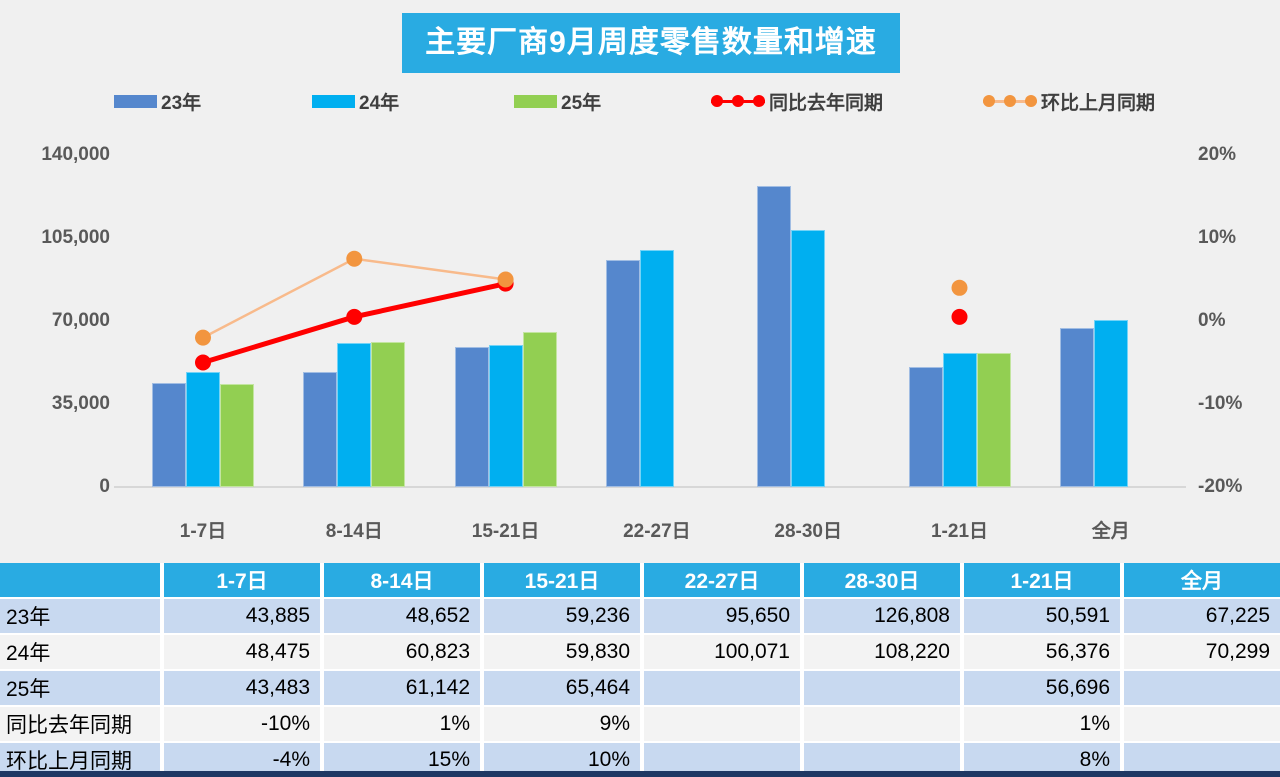  I want to click on marker-环比上月同期-1-7日, so click(203, 337).